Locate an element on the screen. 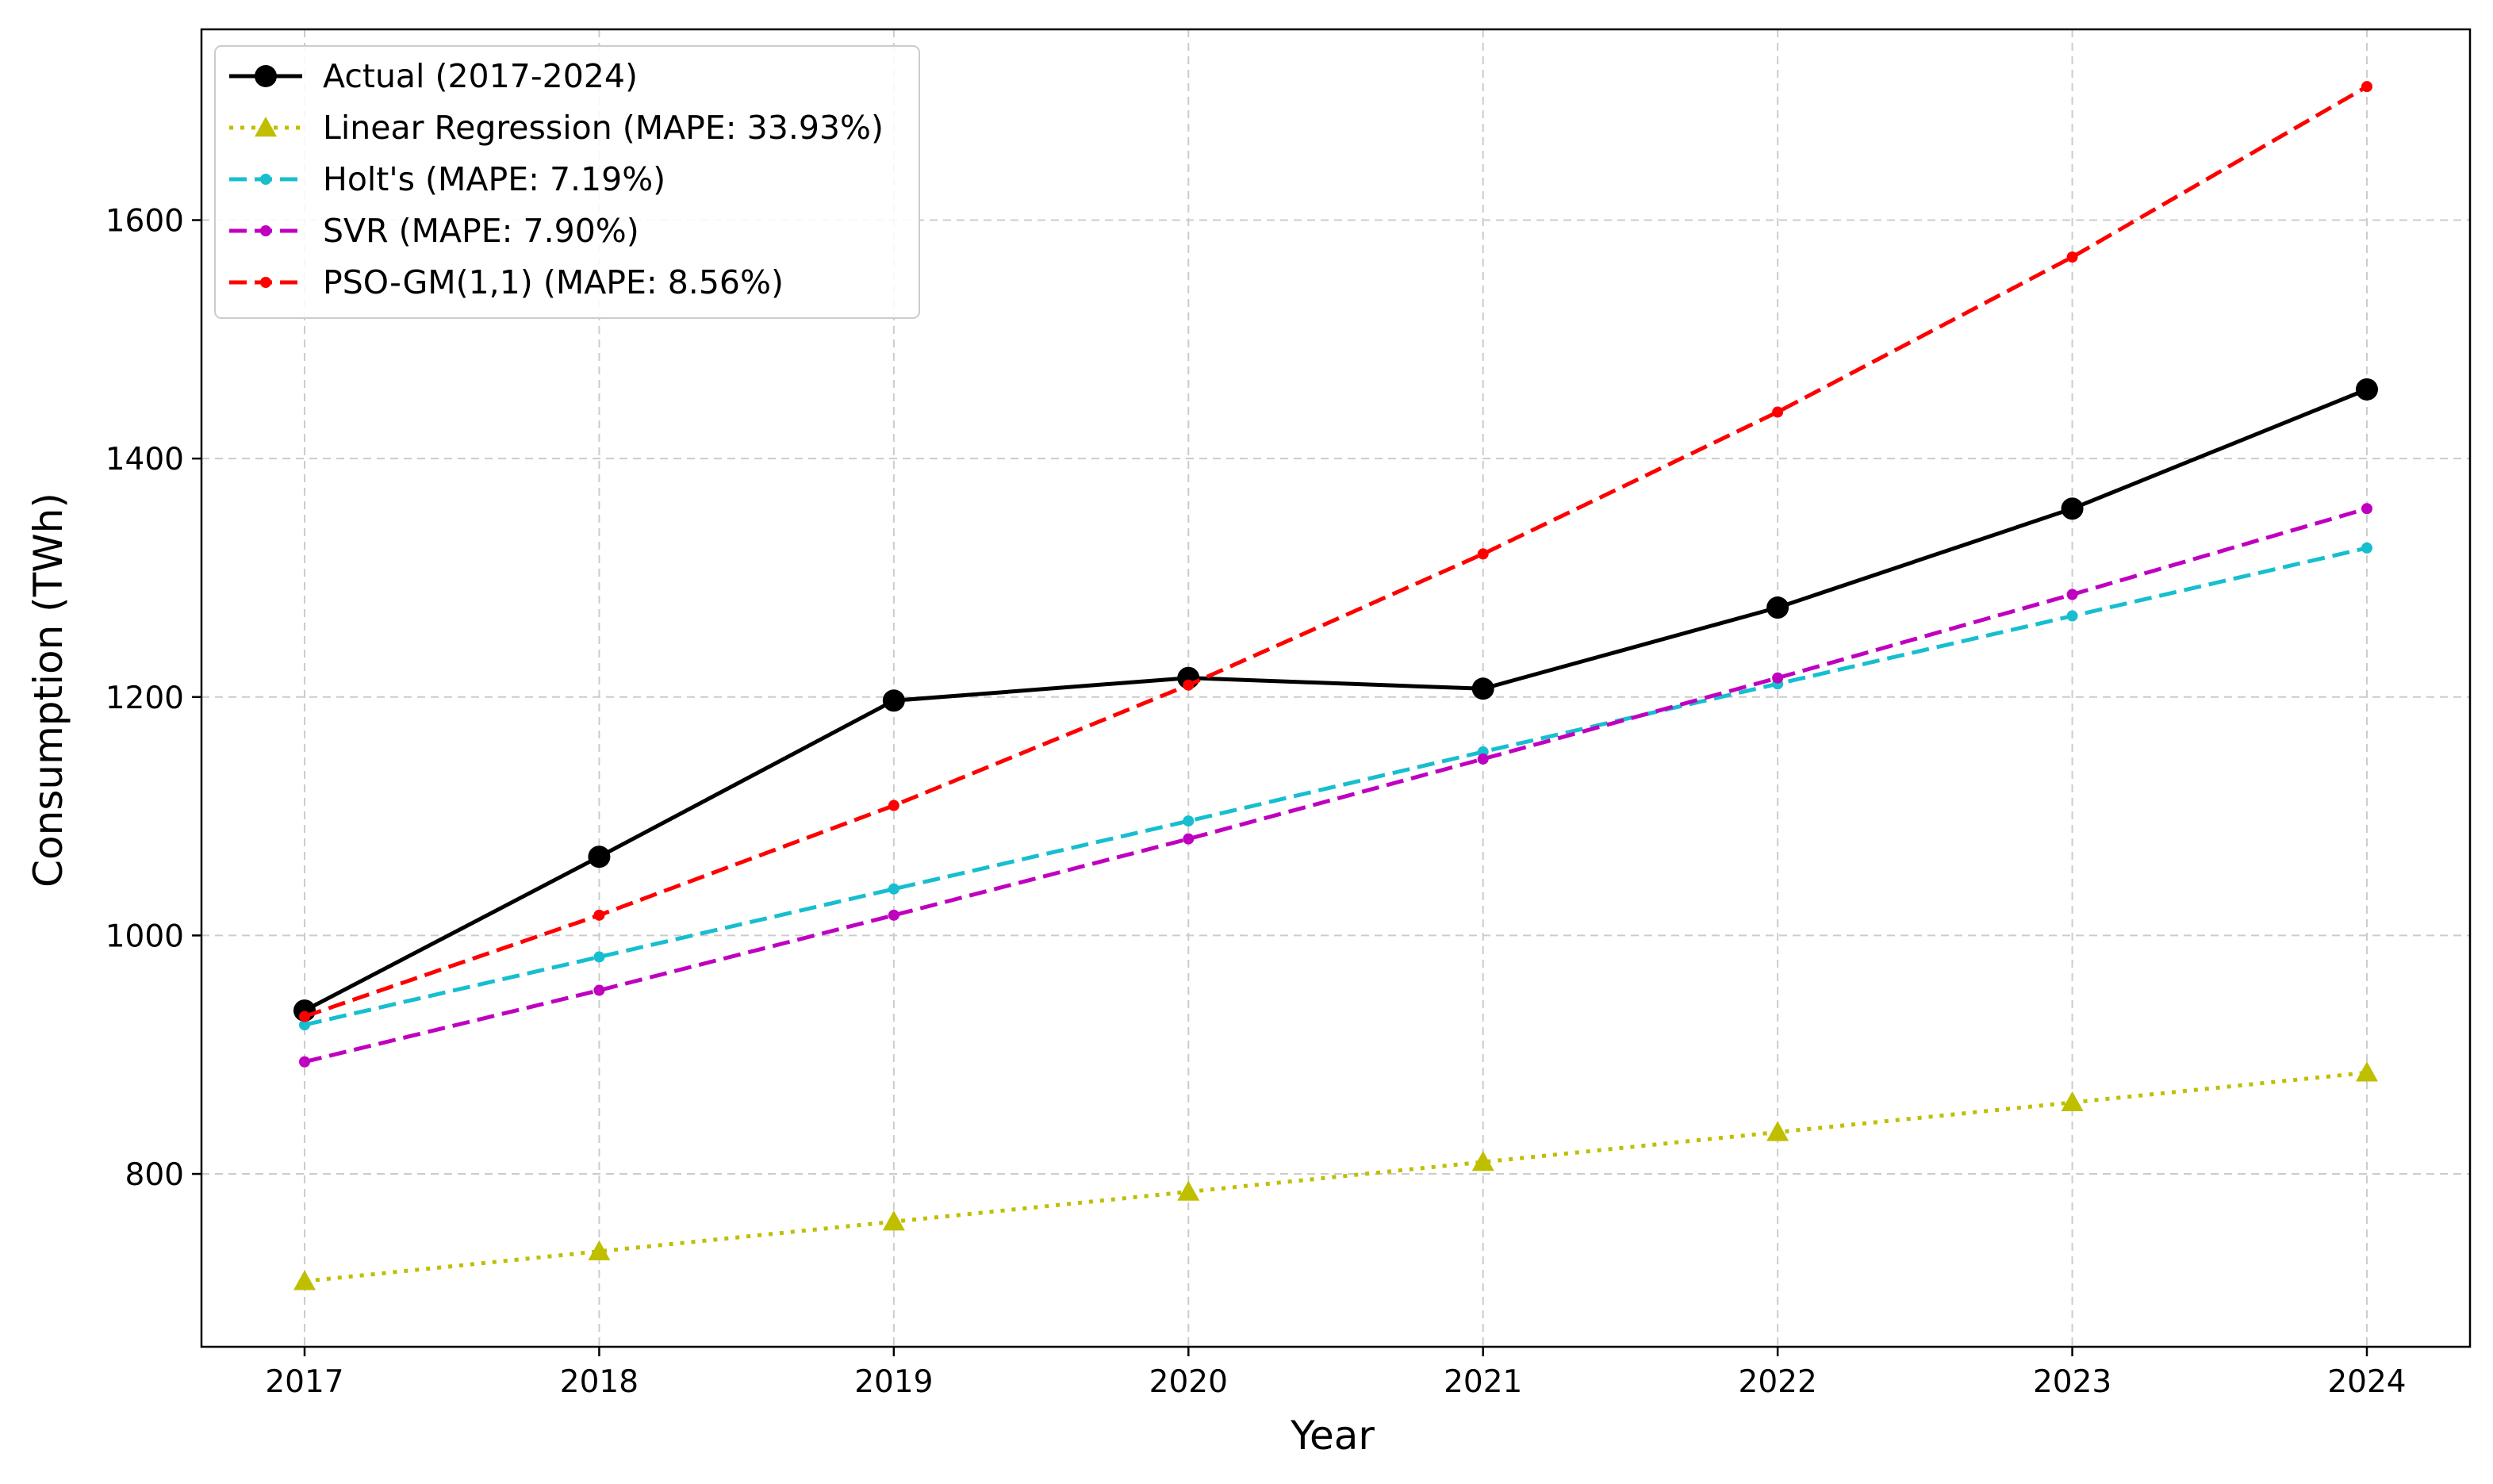 The height and width of the screenshot is (1484, 2493). y-axis-label: Consumption (TWh) is located at coordinates (48, 690).